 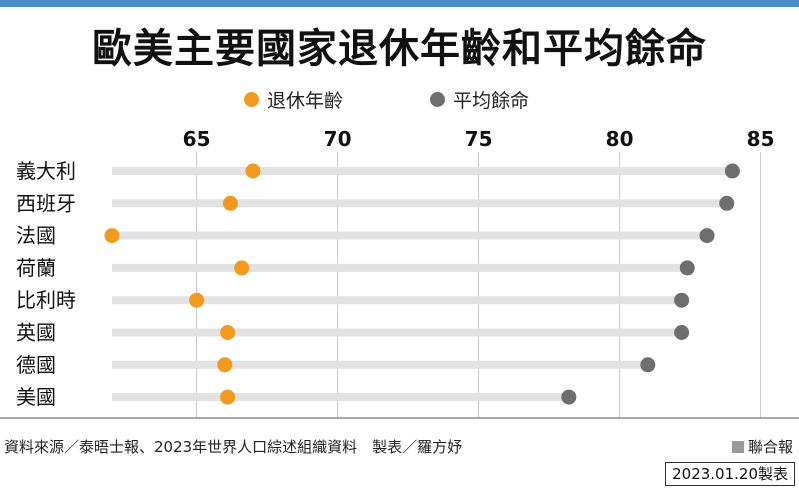 What do you see at coordinates (305, 101) in the screenshot?
I see `legend-label-retirement: 退休年齡` at bounding box center [305, 101].